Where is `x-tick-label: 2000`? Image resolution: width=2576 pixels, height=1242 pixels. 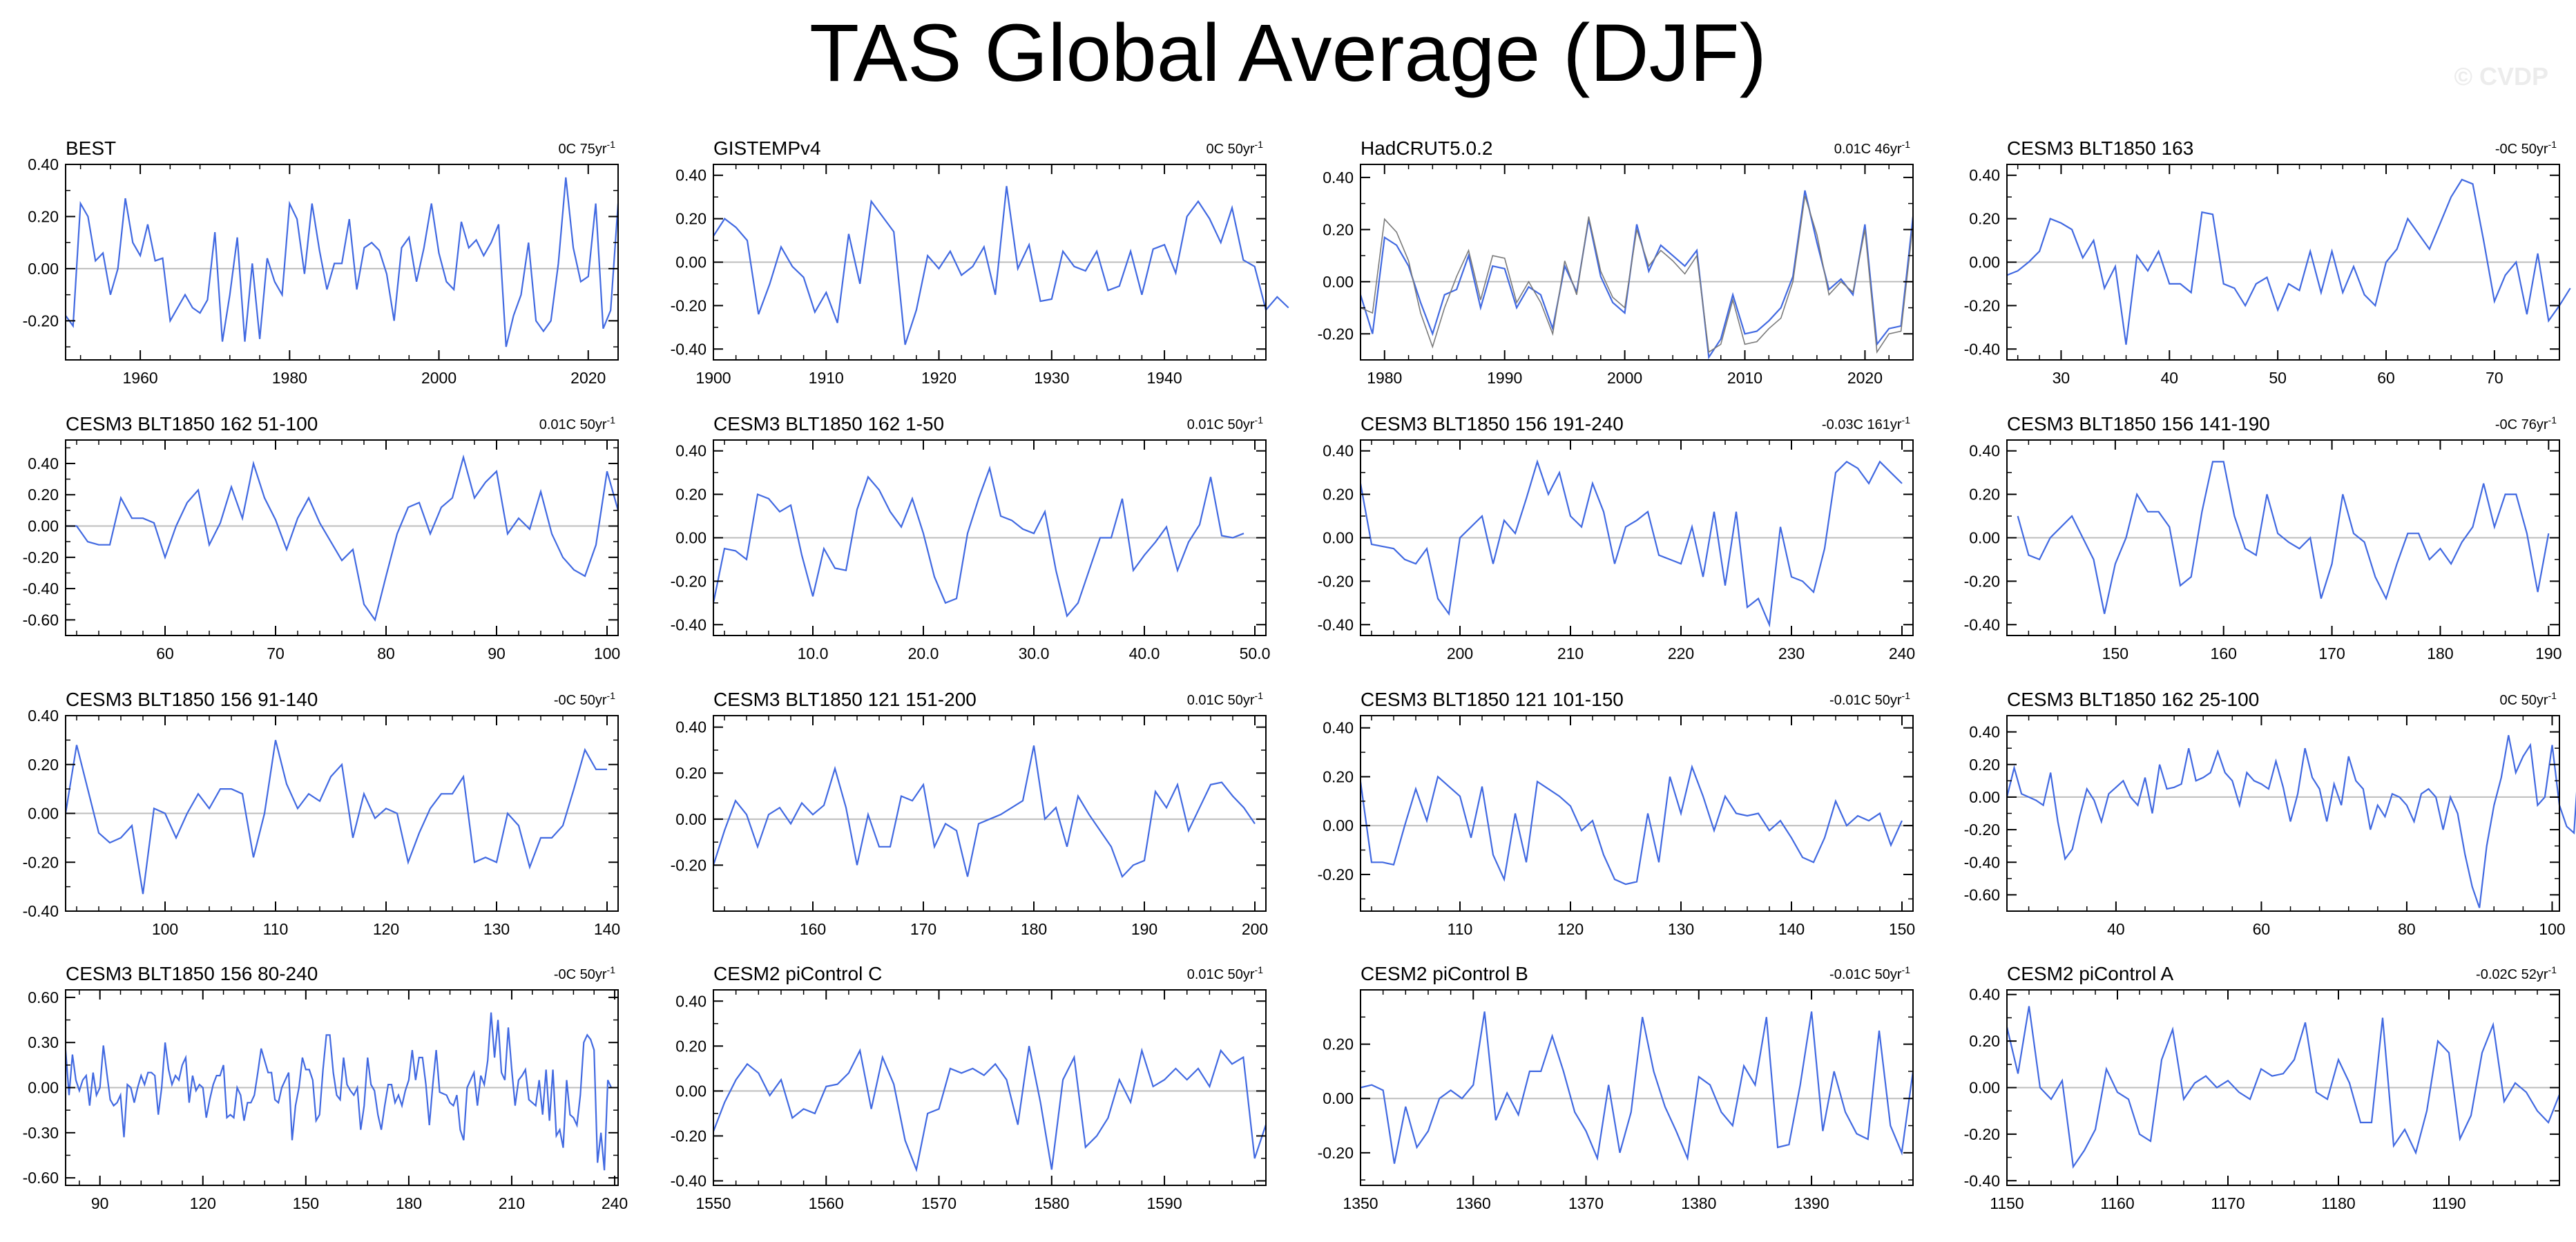
x-tick-label: 2000 is located at coordinates (438, 378).